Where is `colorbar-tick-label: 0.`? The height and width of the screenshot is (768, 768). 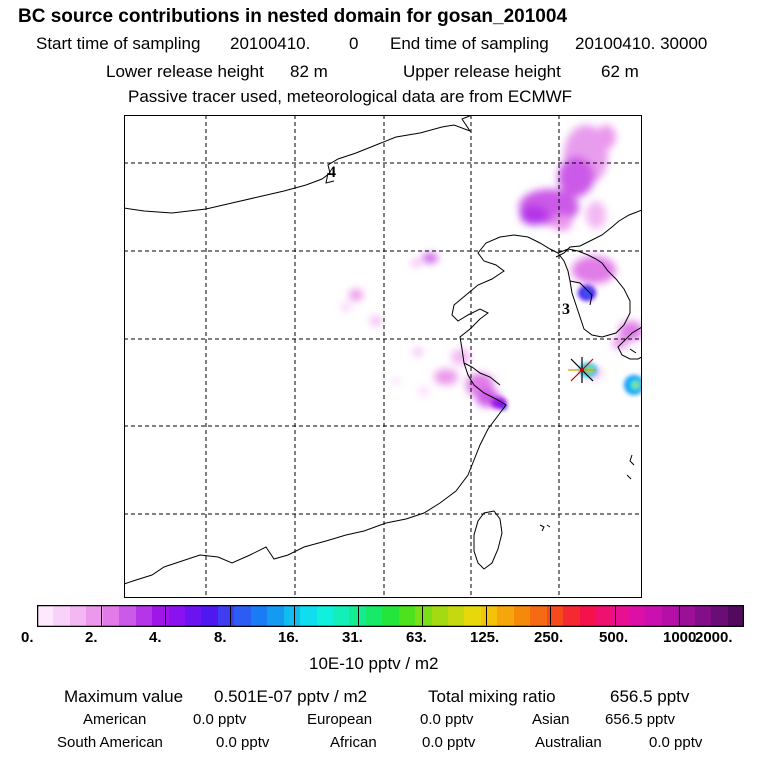
colorbar-tick-label: 0. is located at coordinates (27, 637).